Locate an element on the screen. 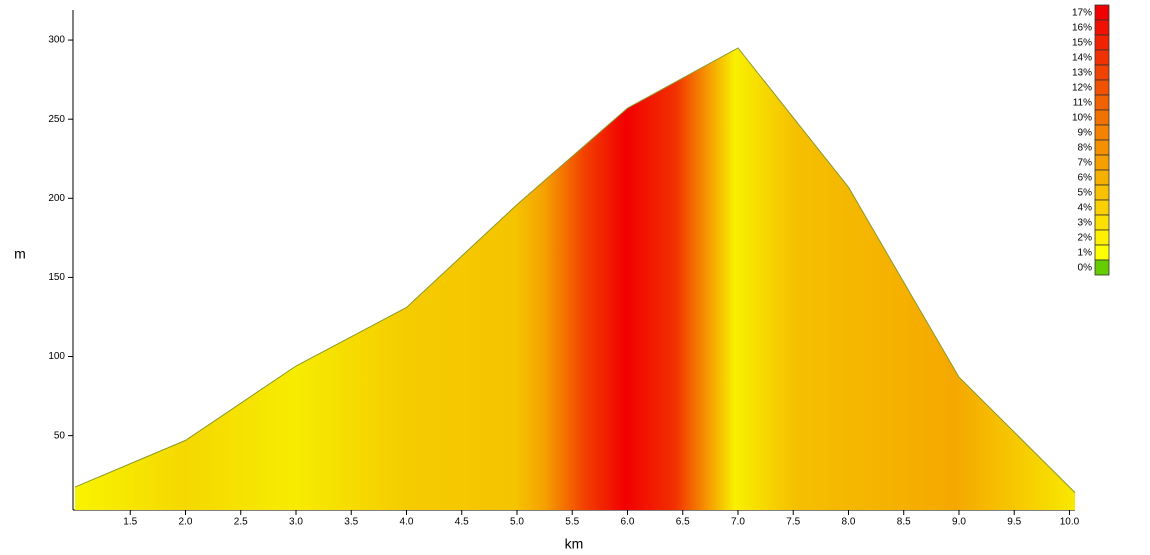 This screenshot has width=1150, height=555. legend-label: 17% is located at coordinates (1082, 13).